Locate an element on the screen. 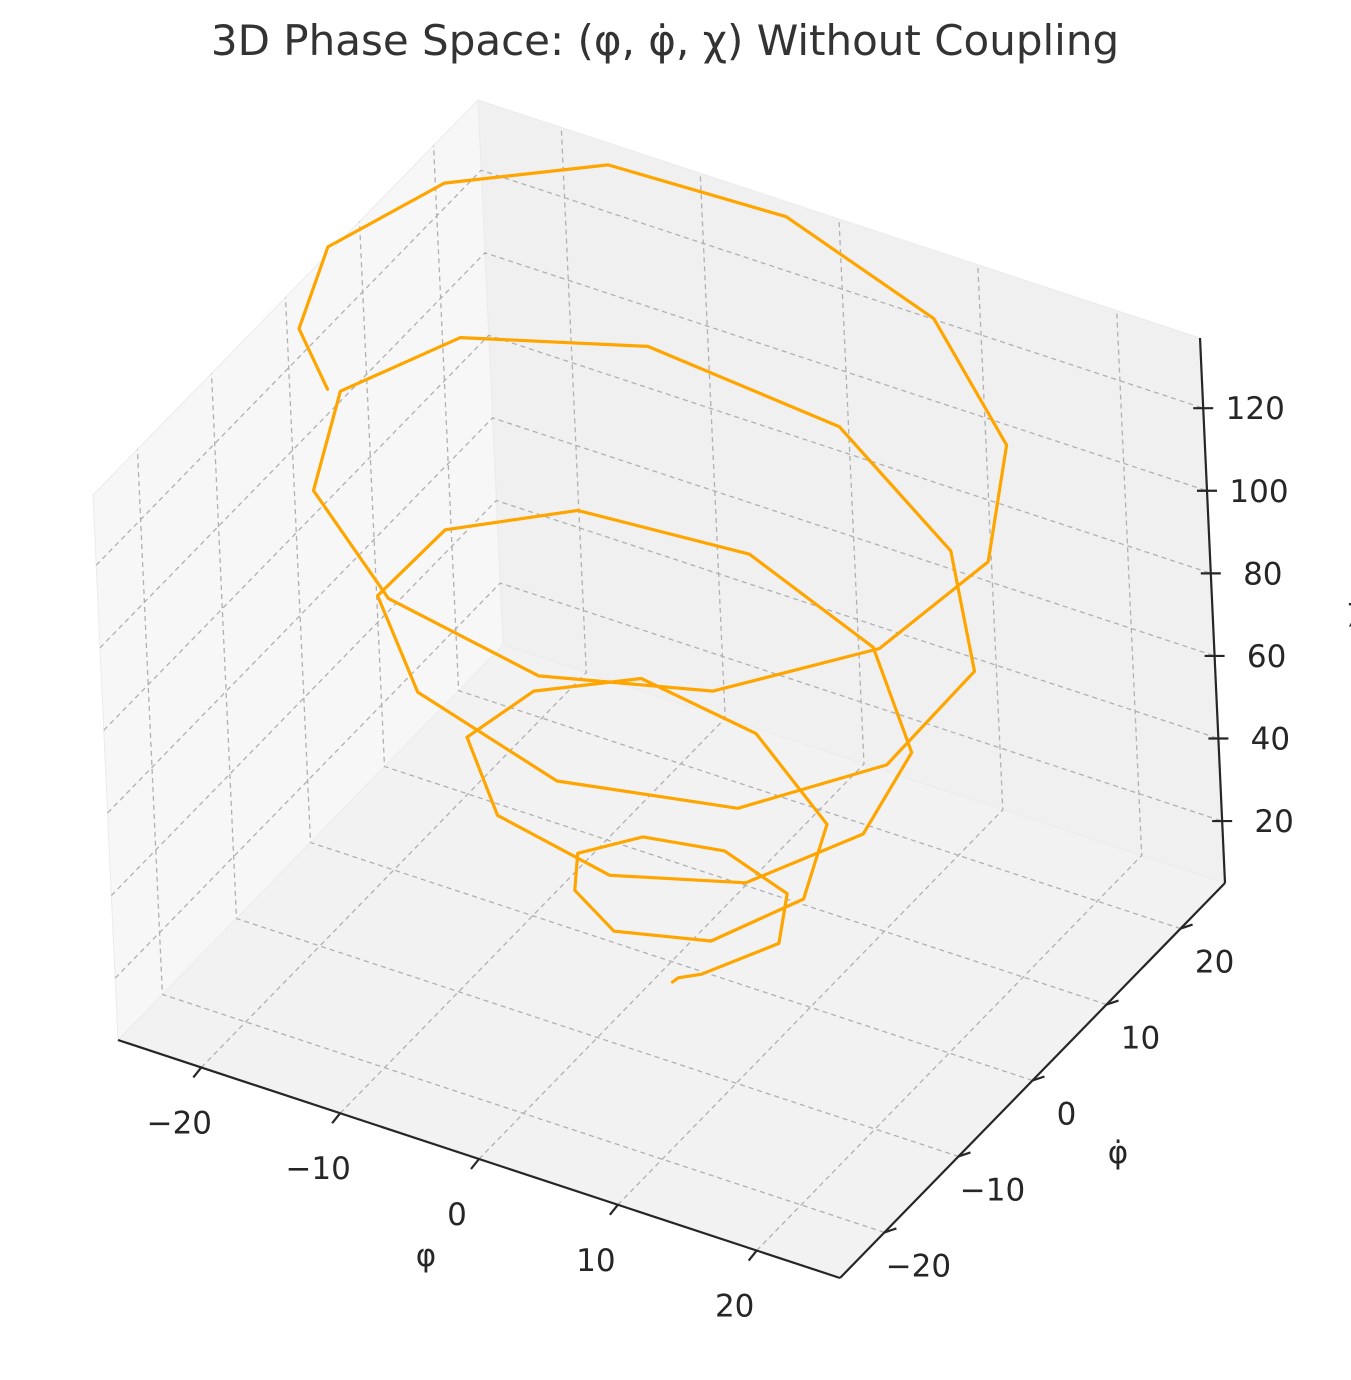 The width and height of the screenshot is (1351, 1380). z-tick-label: 100 is located at coordinates (1258, 492).